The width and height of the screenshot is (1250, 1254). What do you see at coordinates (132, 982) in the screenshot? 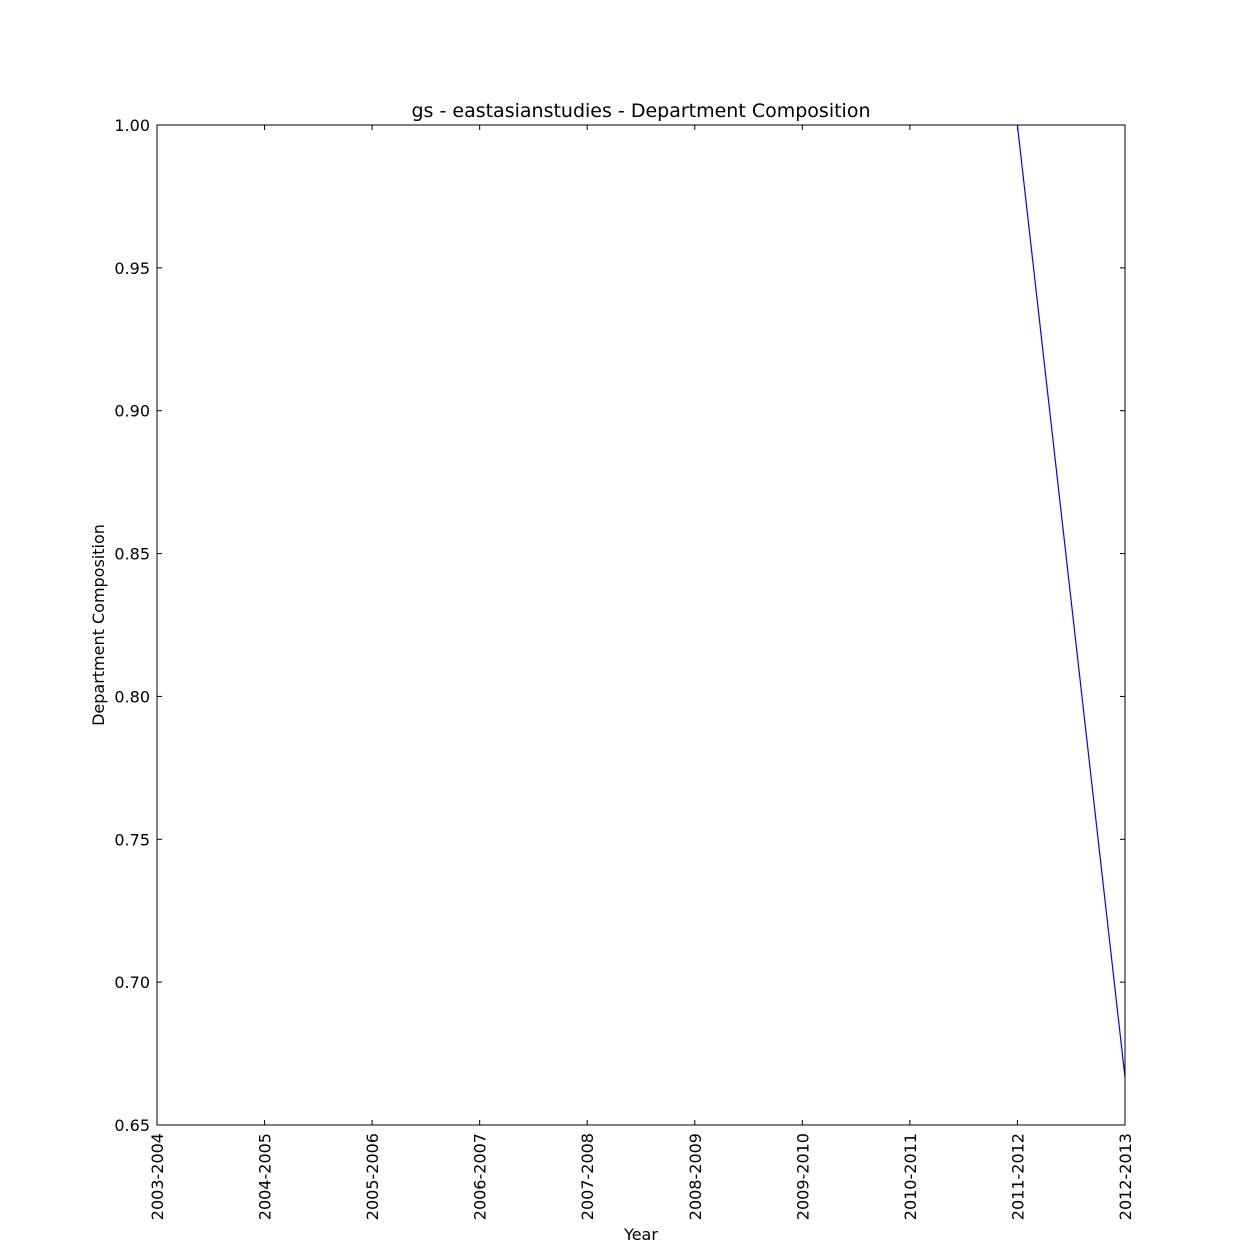
I see `y-tick-label: 0.70` at bounding box center [132, 982].